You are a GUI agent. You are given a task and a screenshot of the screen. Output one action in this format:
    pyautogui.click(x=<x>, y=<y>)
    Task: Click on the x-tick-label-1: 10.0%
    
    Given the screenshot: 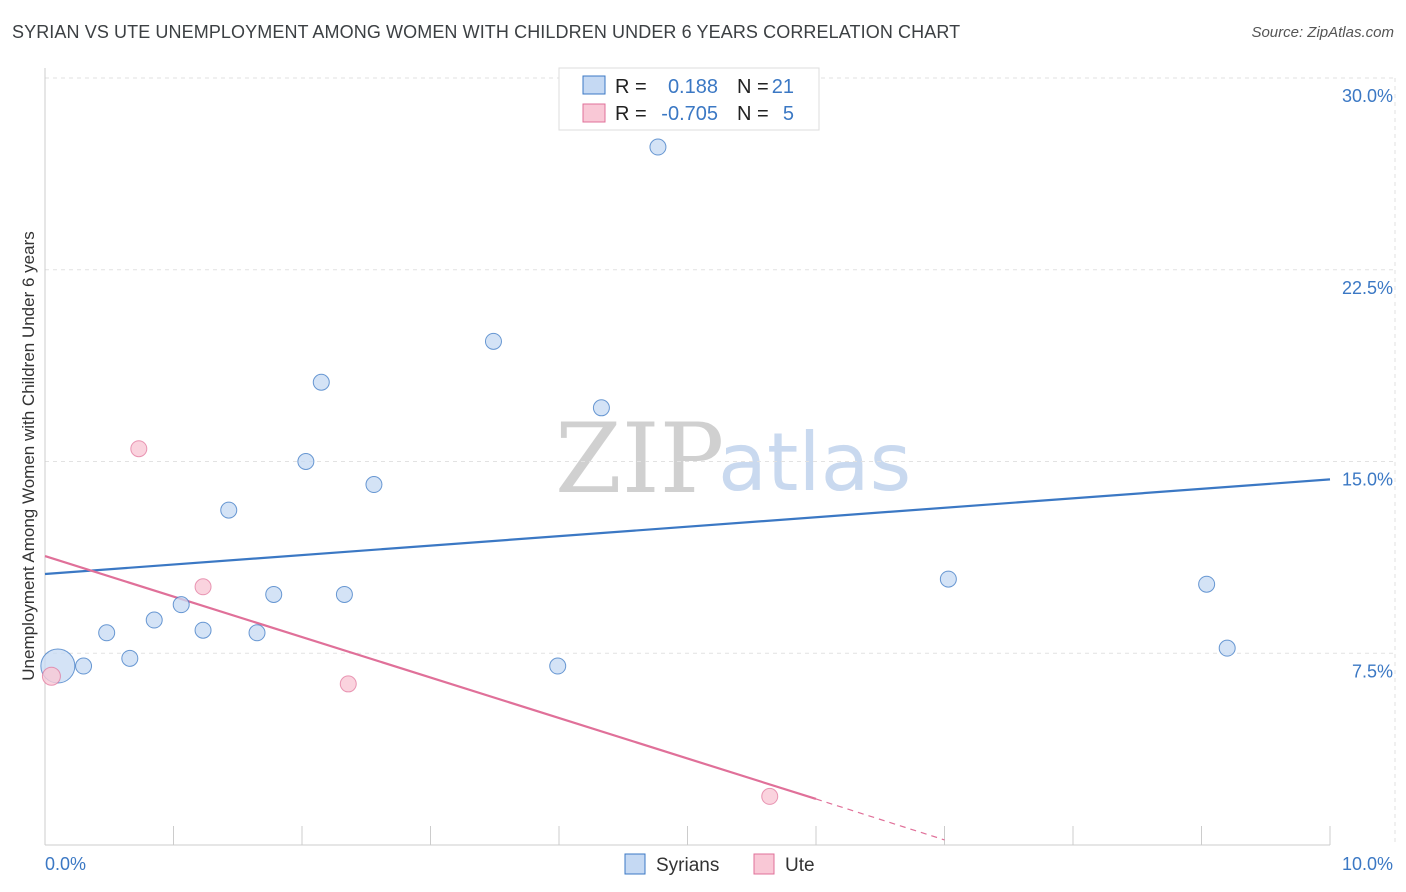 What is the action you would take?
    pyautogui.click(x=1367, y=864)
    